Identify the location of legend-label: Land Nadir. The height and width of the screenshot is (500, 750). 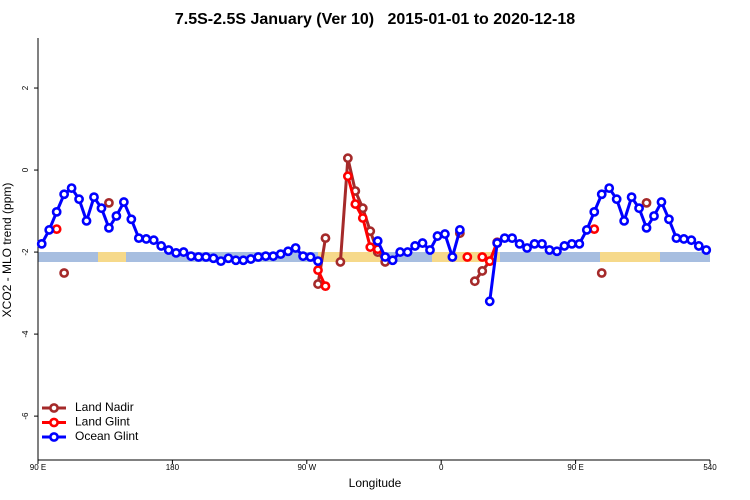
(104, 407).